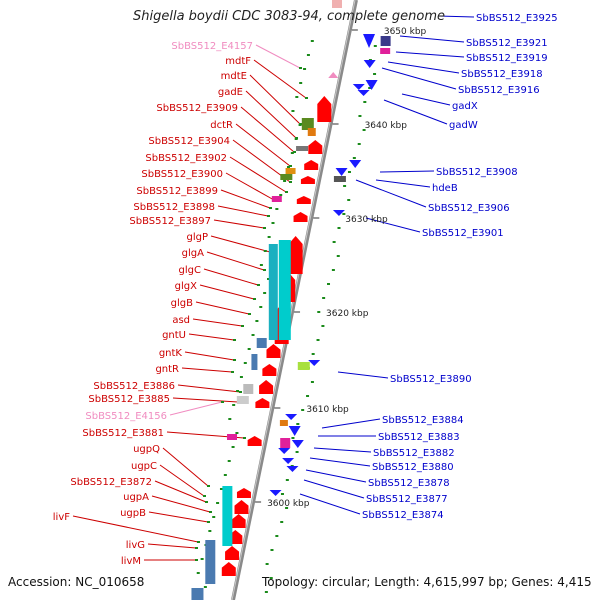  I want to click on gene-label-left: glgX, so click(186, 286).